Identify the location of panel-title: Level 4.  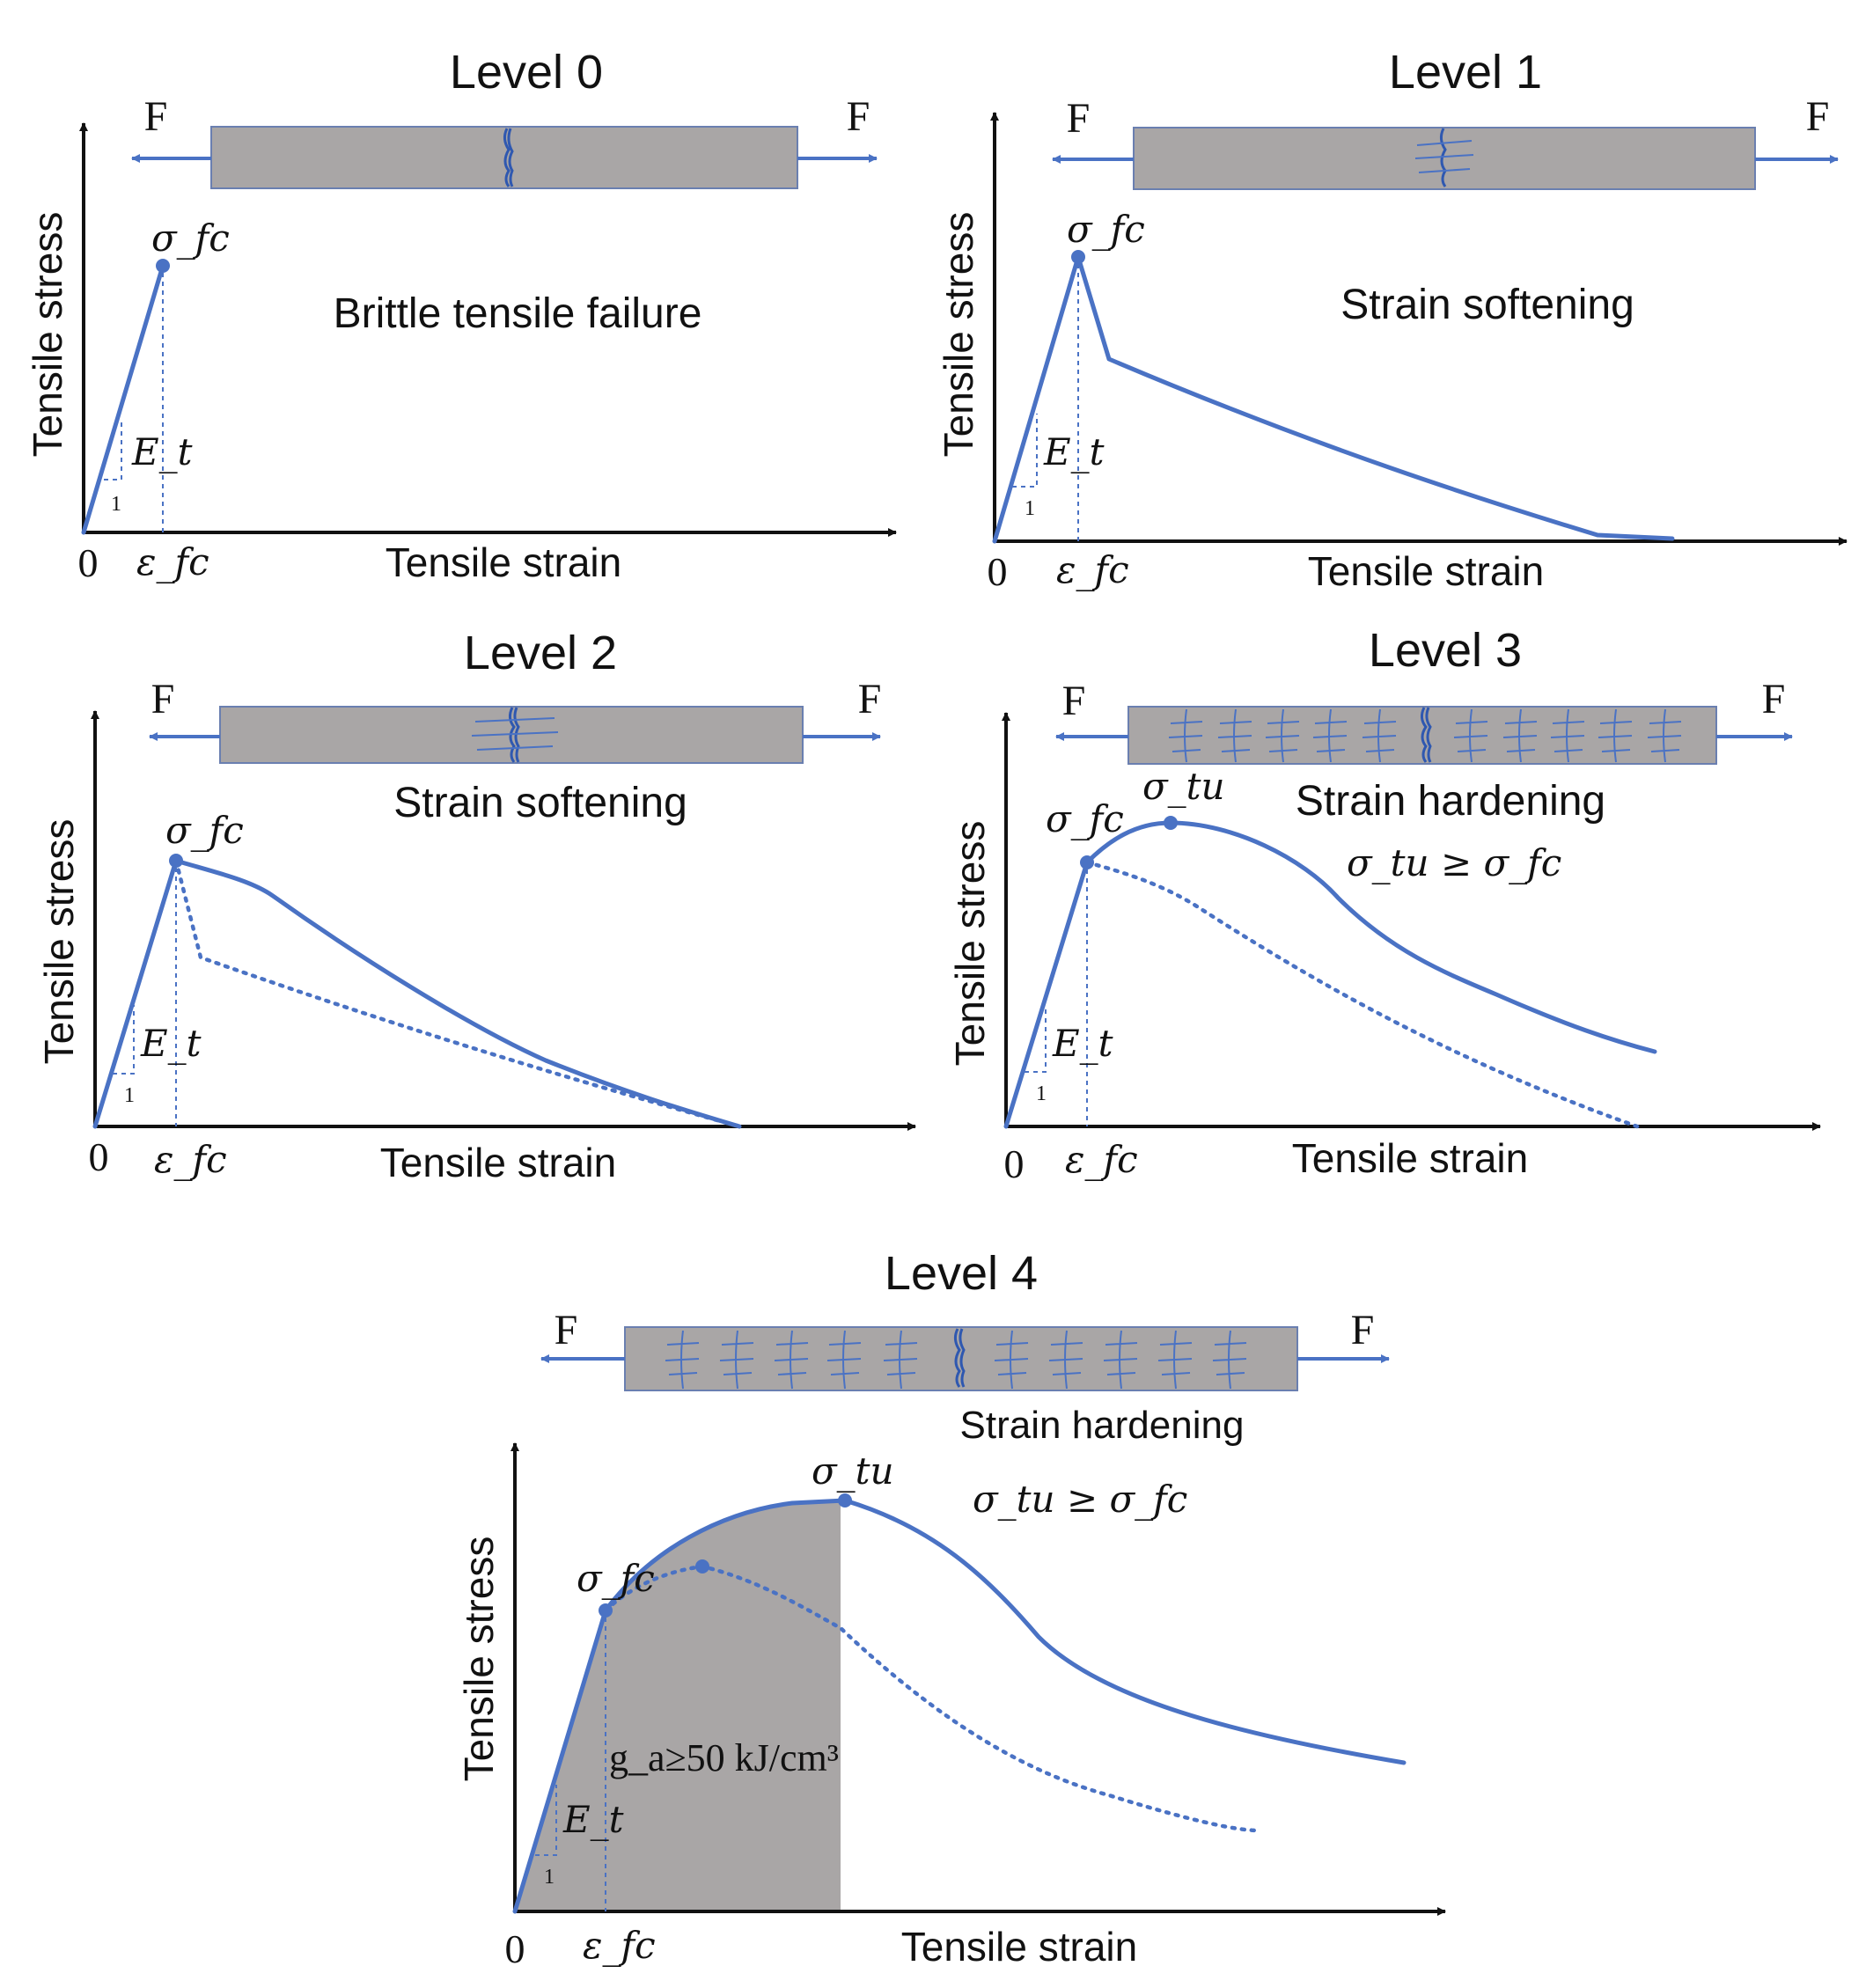
(962, 1274).